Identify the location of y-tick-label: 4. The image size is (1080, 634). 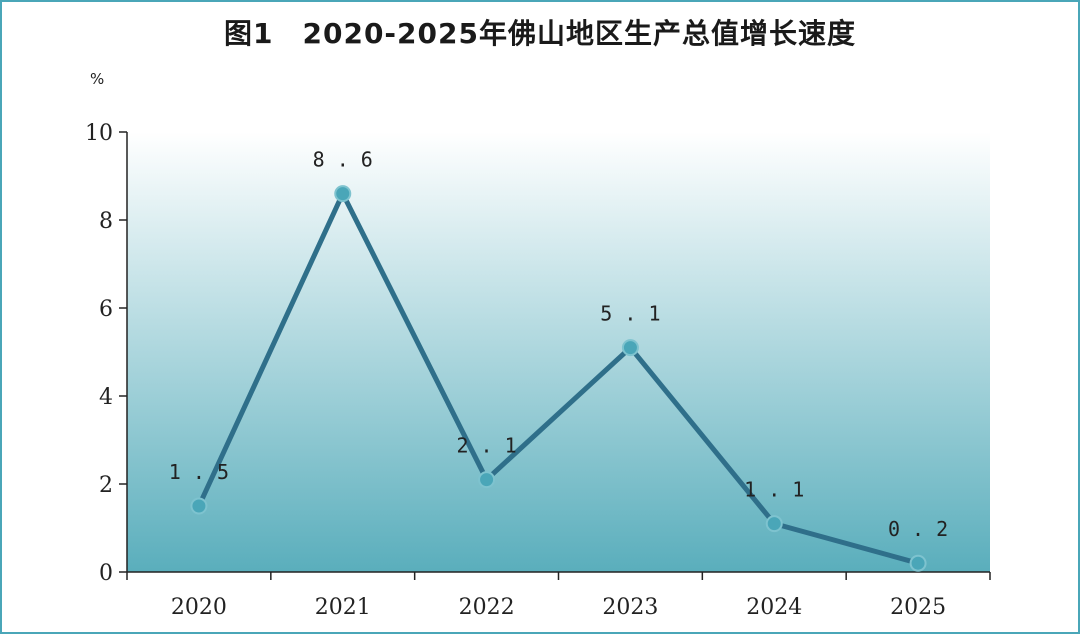
(106, 397).